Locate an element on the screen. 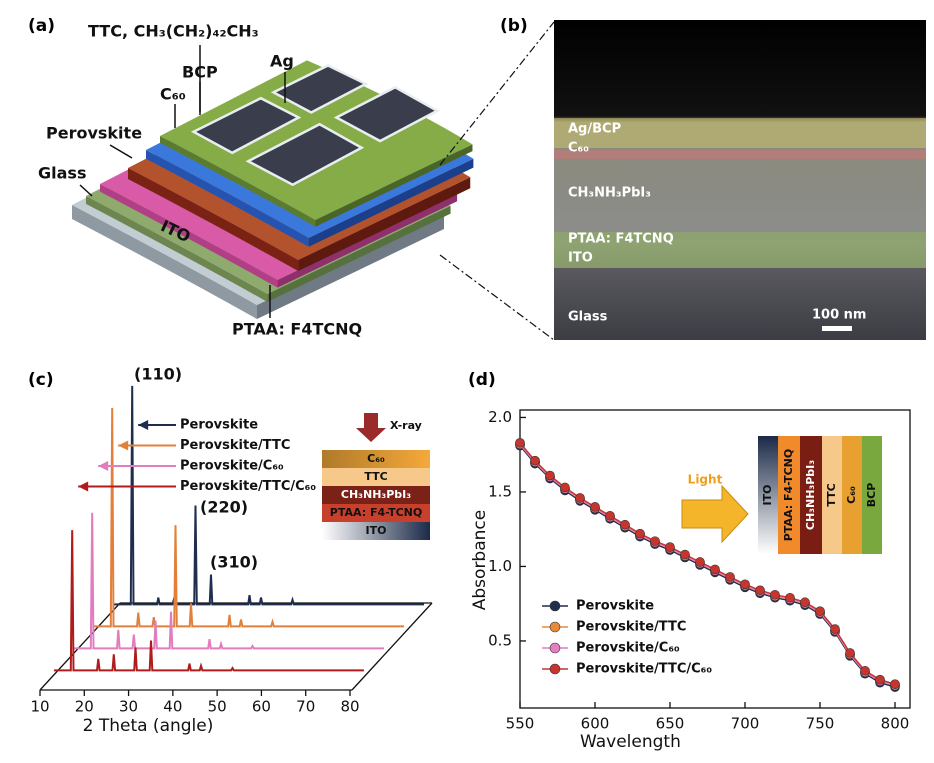  x-tick-label: 750 is located at coordinates (820, 724).